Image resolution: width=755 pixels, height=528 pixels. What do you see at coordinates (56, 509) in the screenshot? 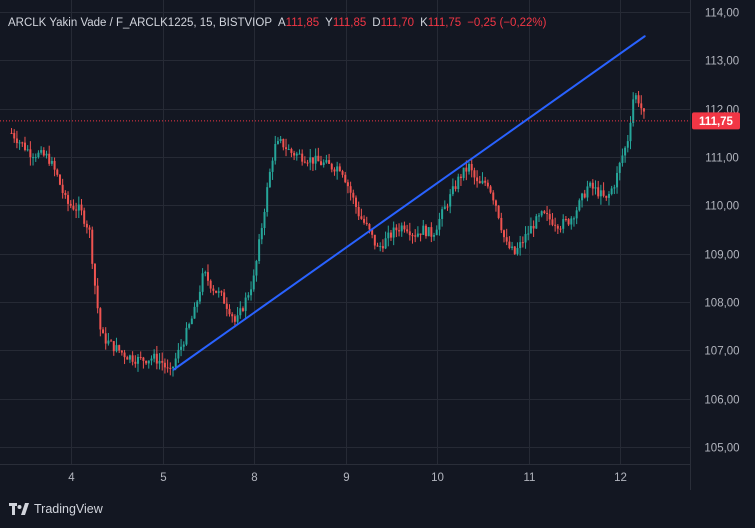
I see `tradingview-logo: TradingView` at bounding box center [56, 509].